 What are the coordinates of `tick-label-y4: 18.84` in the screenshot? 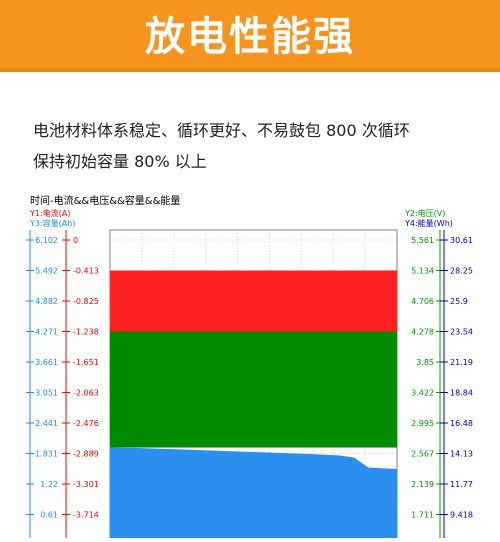 It's located at (461, 393).